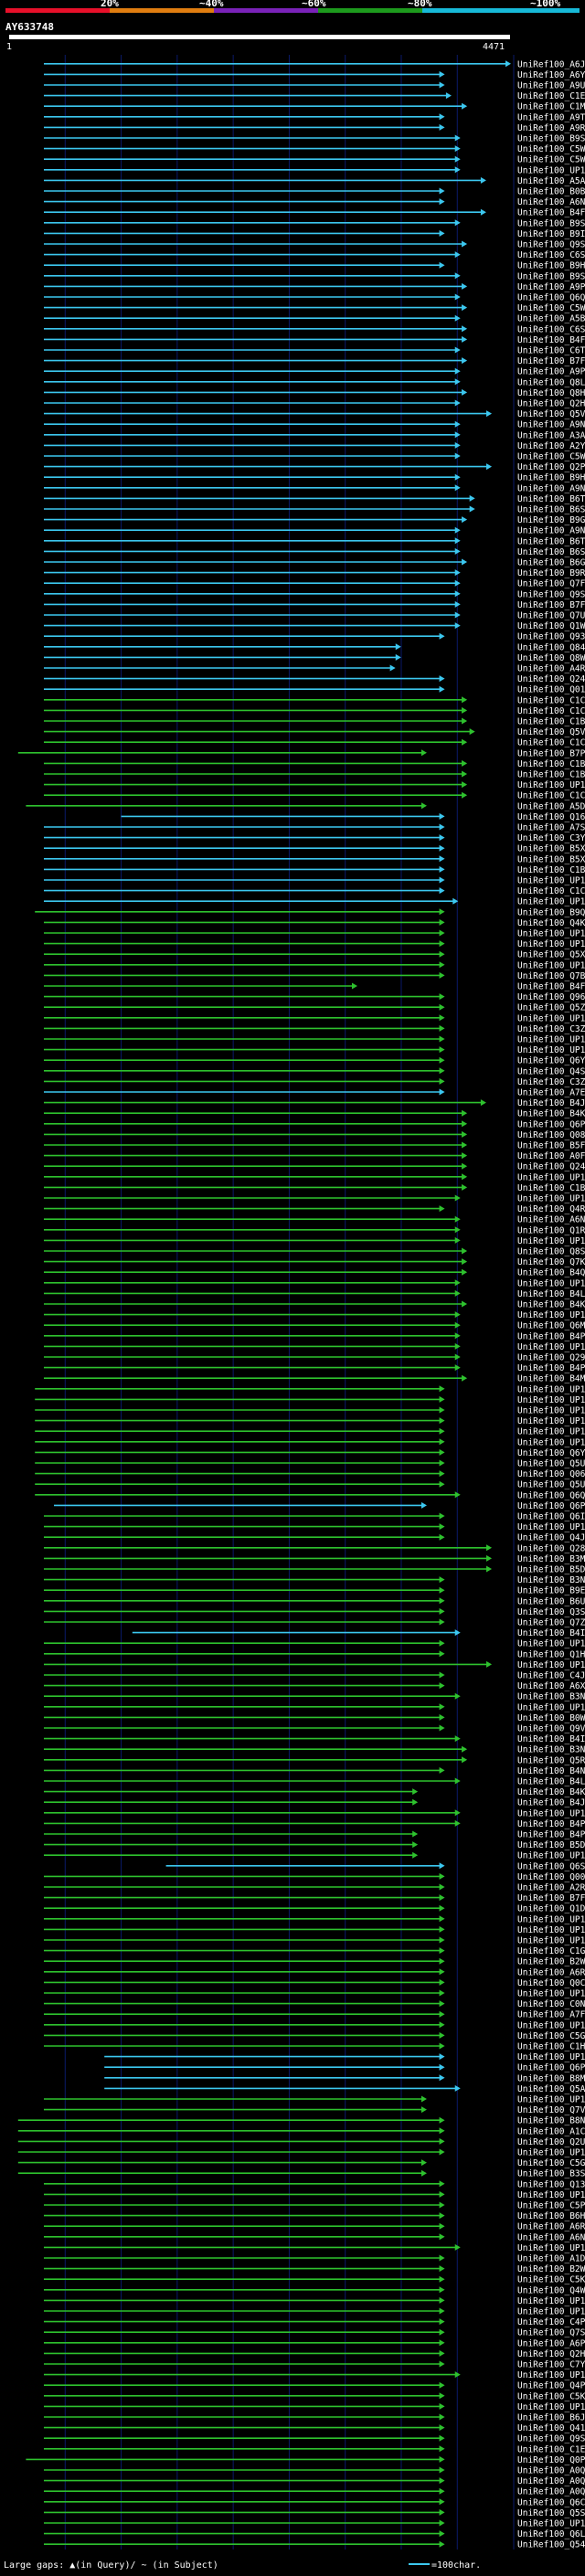  What do you see at coordinates (314, 2365) in the screenshot?
I see `hit-row: UniRef100_C7YMD1` at bounding box center [314, 2365].